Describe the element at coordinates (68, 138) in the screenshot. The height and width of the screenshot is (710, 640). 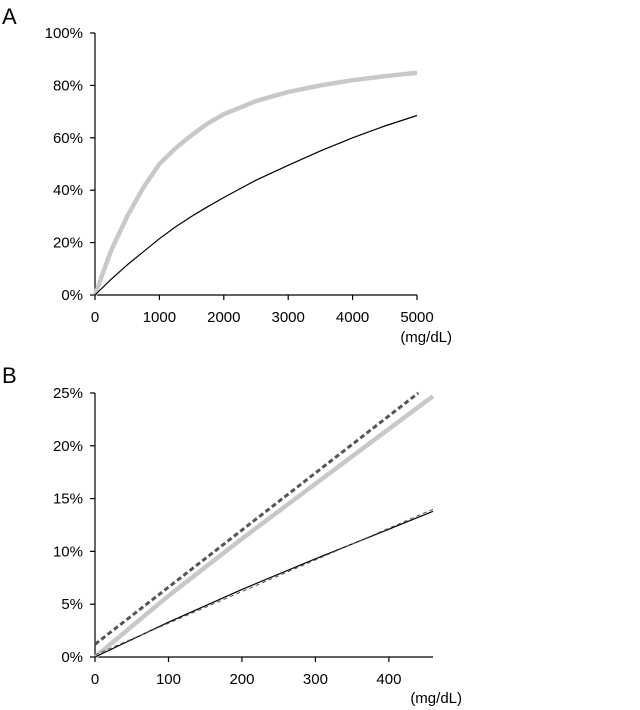
I see `y-tick-label: 60%` at that location.